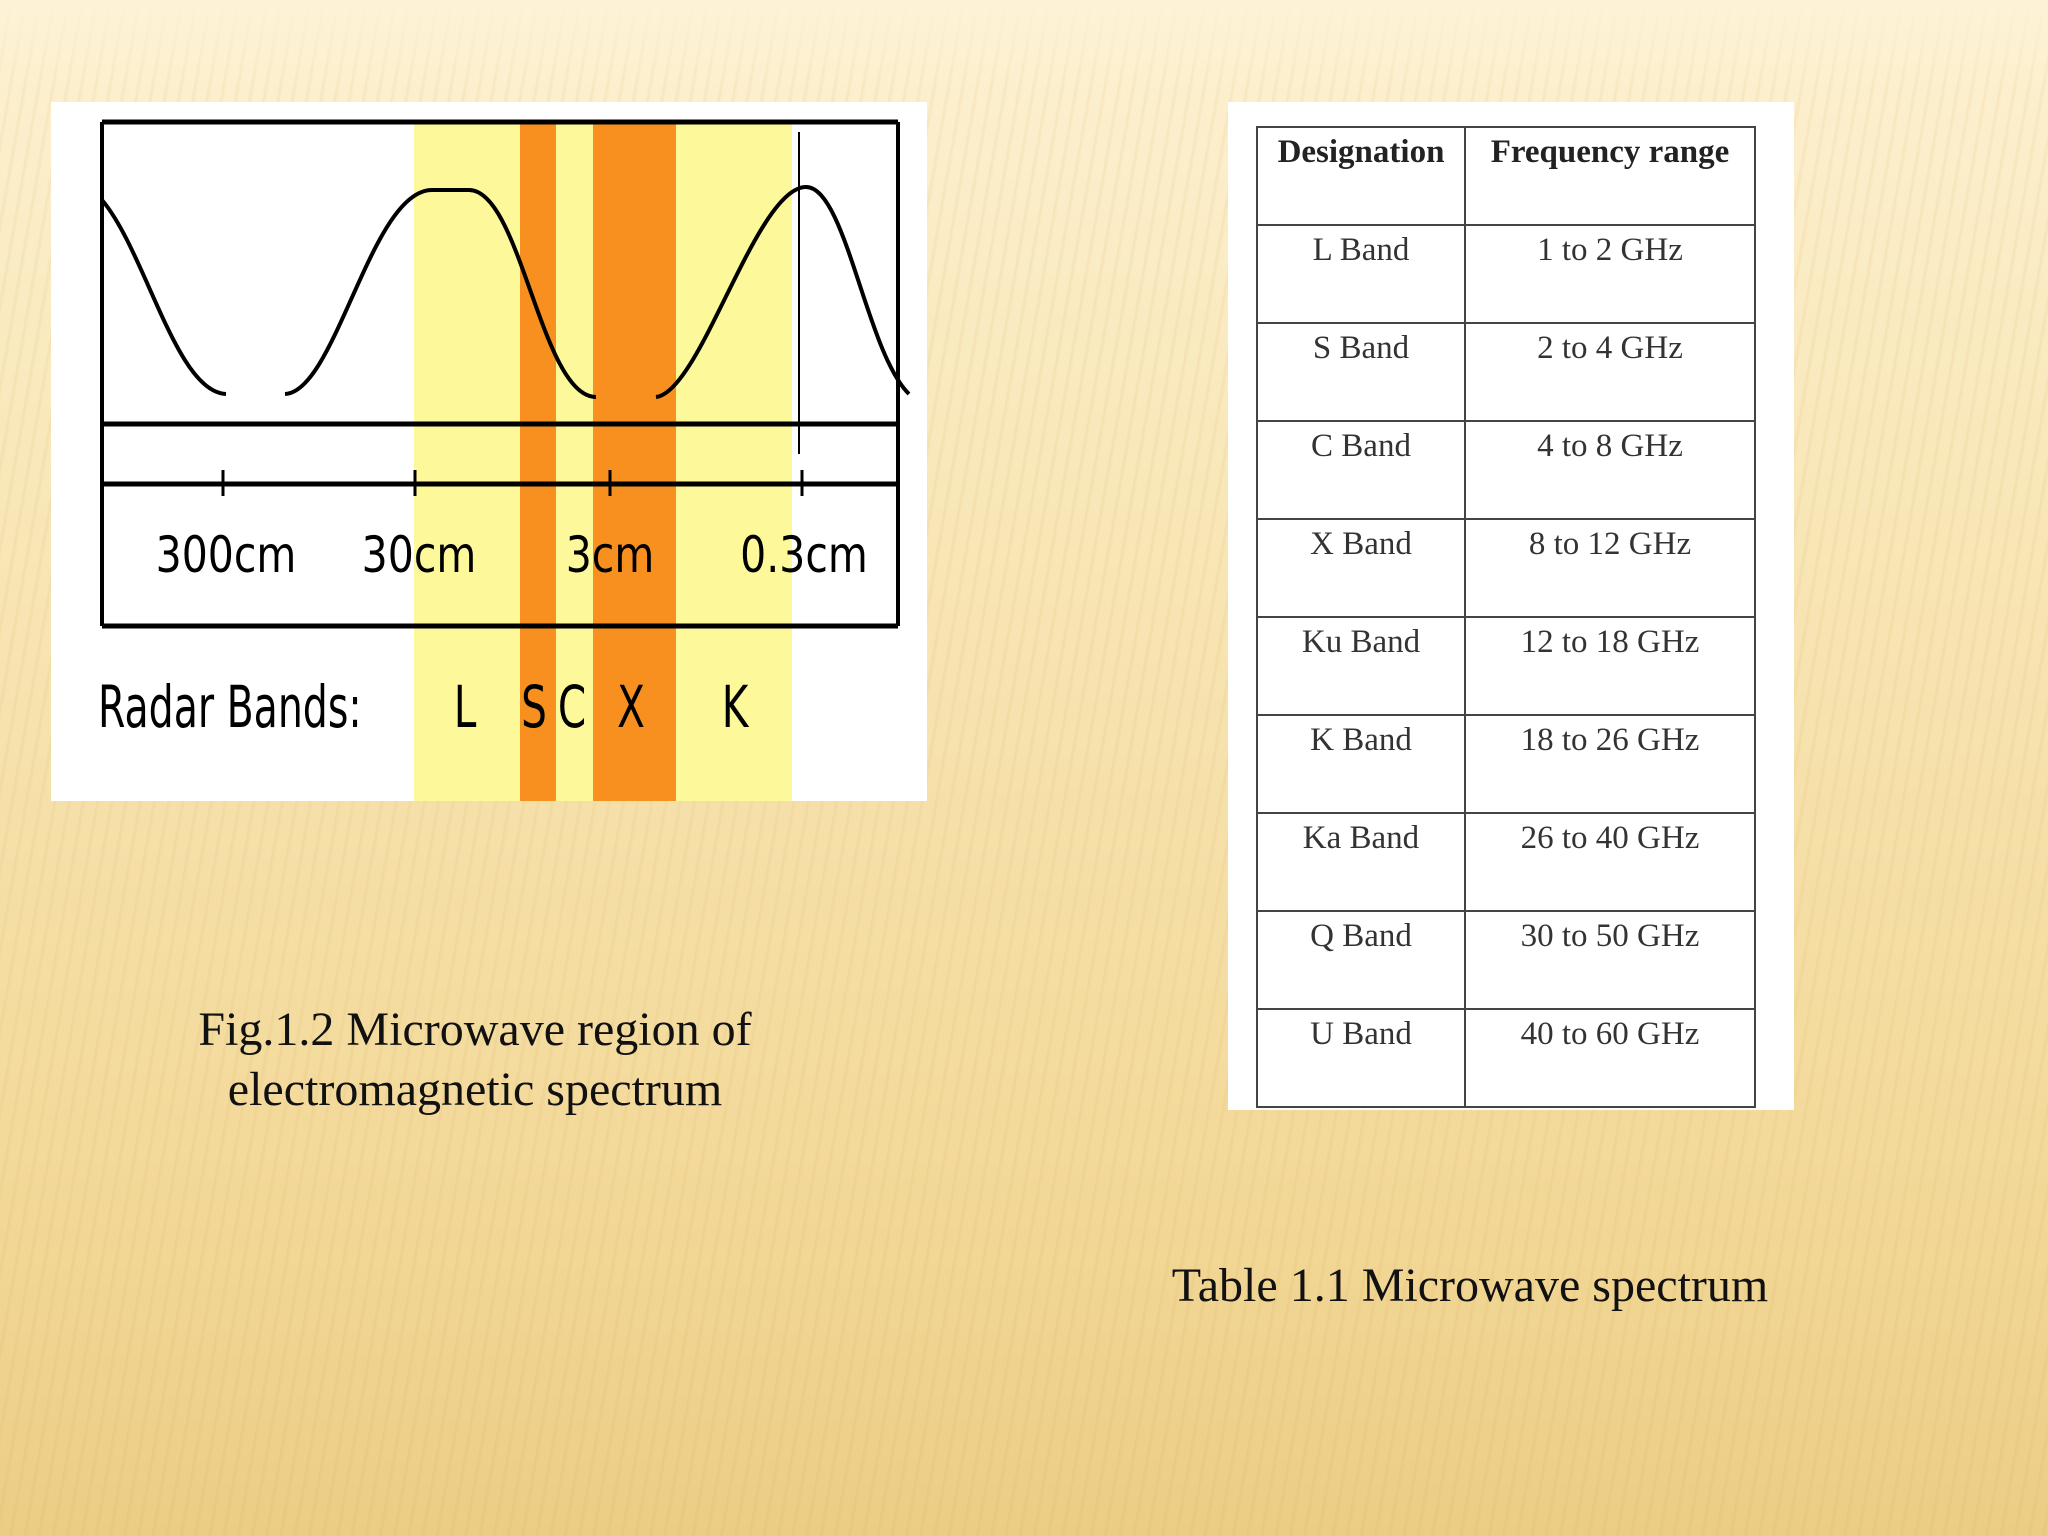 The image size is (2048, 1536). I want to click on table-row: Ka Band 26 to 40 GHz, so click(1506, 862).